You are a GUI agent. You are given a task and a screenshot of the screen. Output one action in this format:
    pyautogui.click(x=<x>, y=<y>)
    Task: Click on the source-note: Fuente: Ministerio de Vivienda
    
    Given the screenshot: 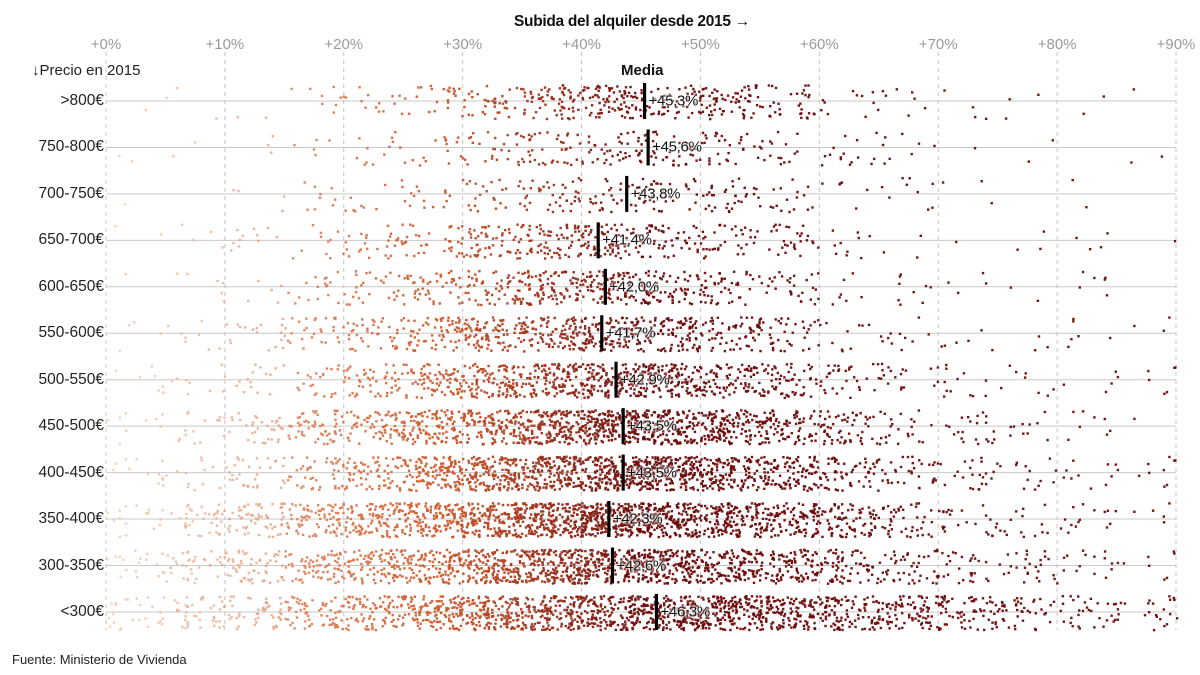 What is the action you would take?
    pyautogui.click(x=99, y=659)
    